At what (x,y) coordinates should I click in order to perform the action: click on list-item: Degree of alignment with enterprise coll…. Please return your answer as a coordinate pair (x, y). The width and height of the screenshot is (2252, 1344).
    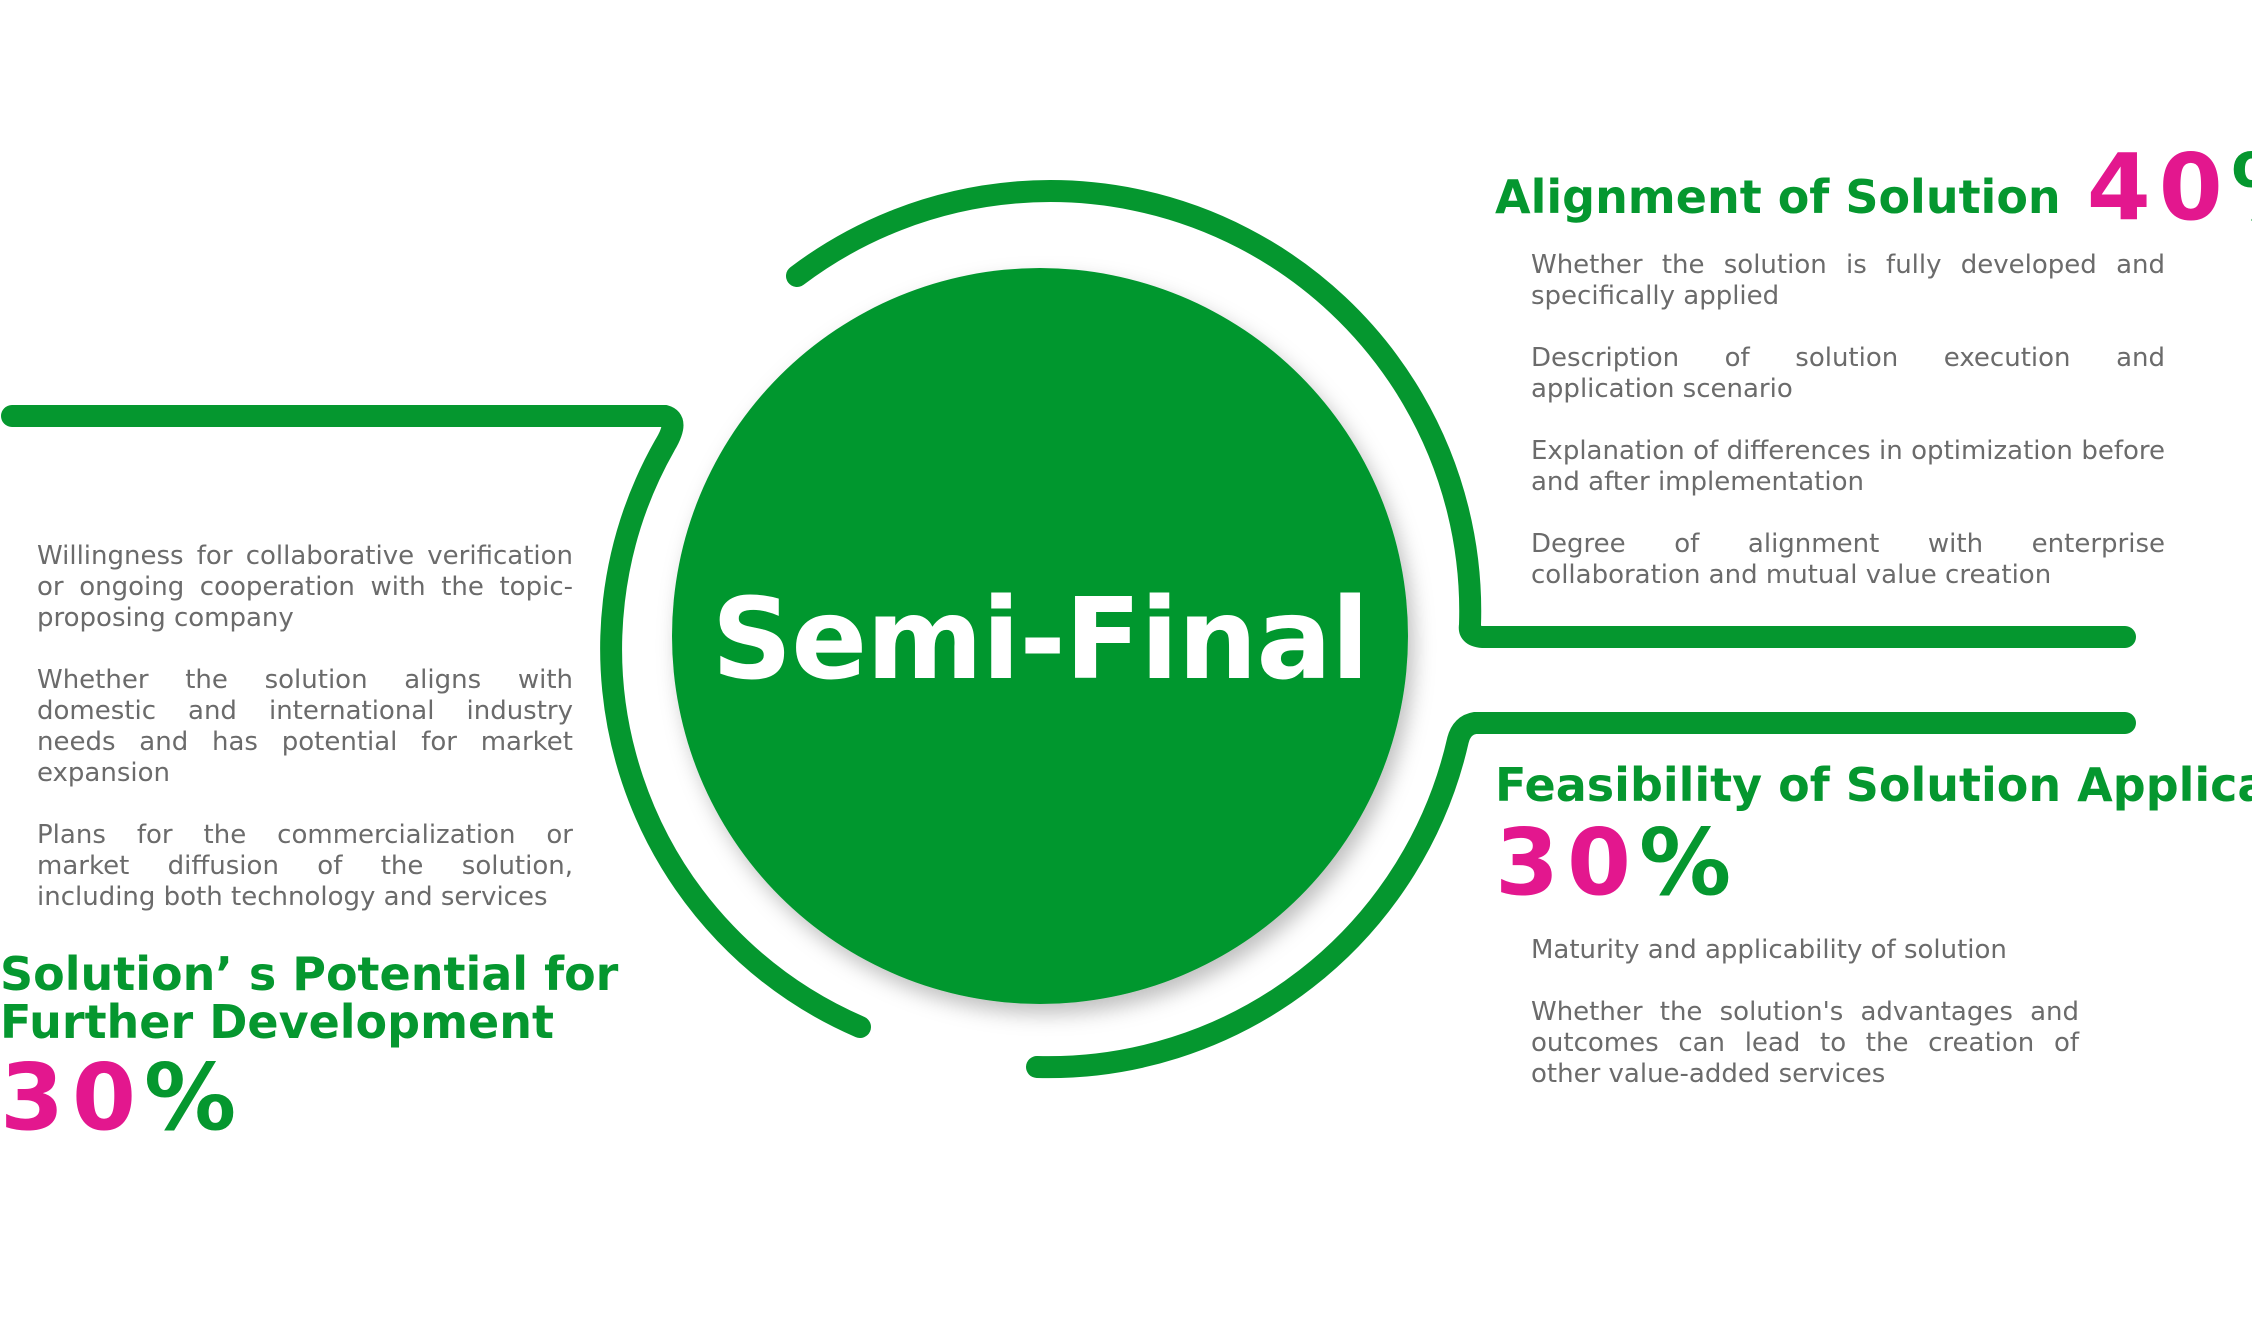
    Looking at the image, I should click on (1848, 559).